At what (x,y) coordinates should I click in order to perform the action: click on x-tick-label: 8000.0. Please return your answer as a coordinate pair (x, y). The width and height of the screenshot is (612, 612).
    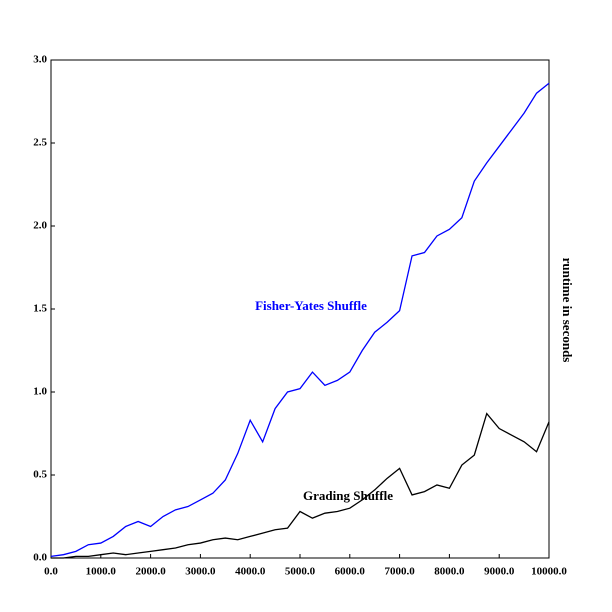
    Looking at the image, I should click on (449, 572).